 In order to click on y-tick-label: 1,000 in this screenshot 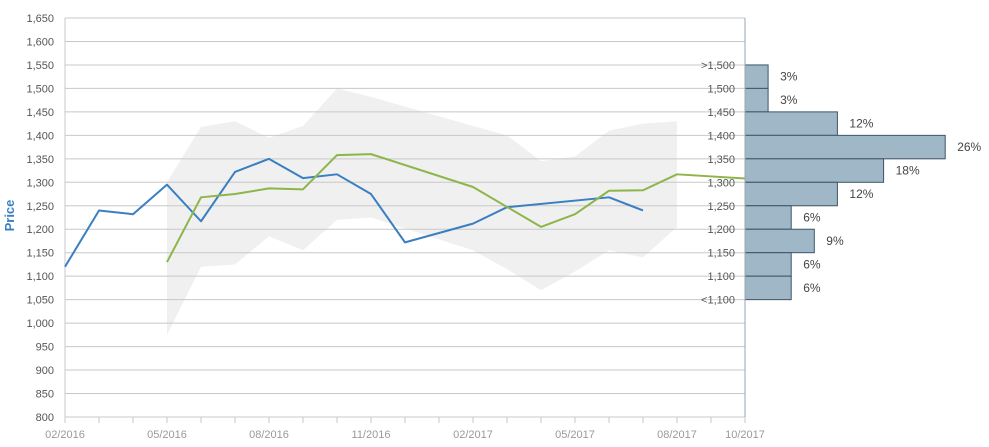, I will do `click(40, 324)`.